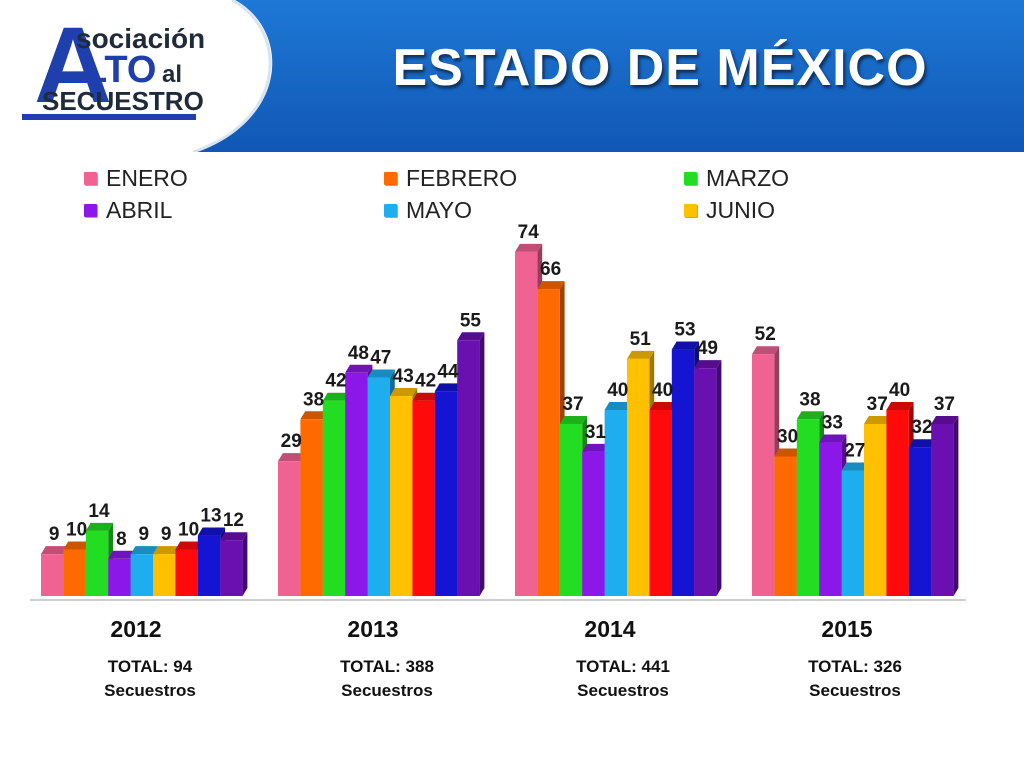 The width and height of the screenshot is (1024, 768). What do you see at coordinates (855, 679) in the screenshot?
I see `year-total: TOTAL: 326 Secuestros` at bounding box center [855, 679].